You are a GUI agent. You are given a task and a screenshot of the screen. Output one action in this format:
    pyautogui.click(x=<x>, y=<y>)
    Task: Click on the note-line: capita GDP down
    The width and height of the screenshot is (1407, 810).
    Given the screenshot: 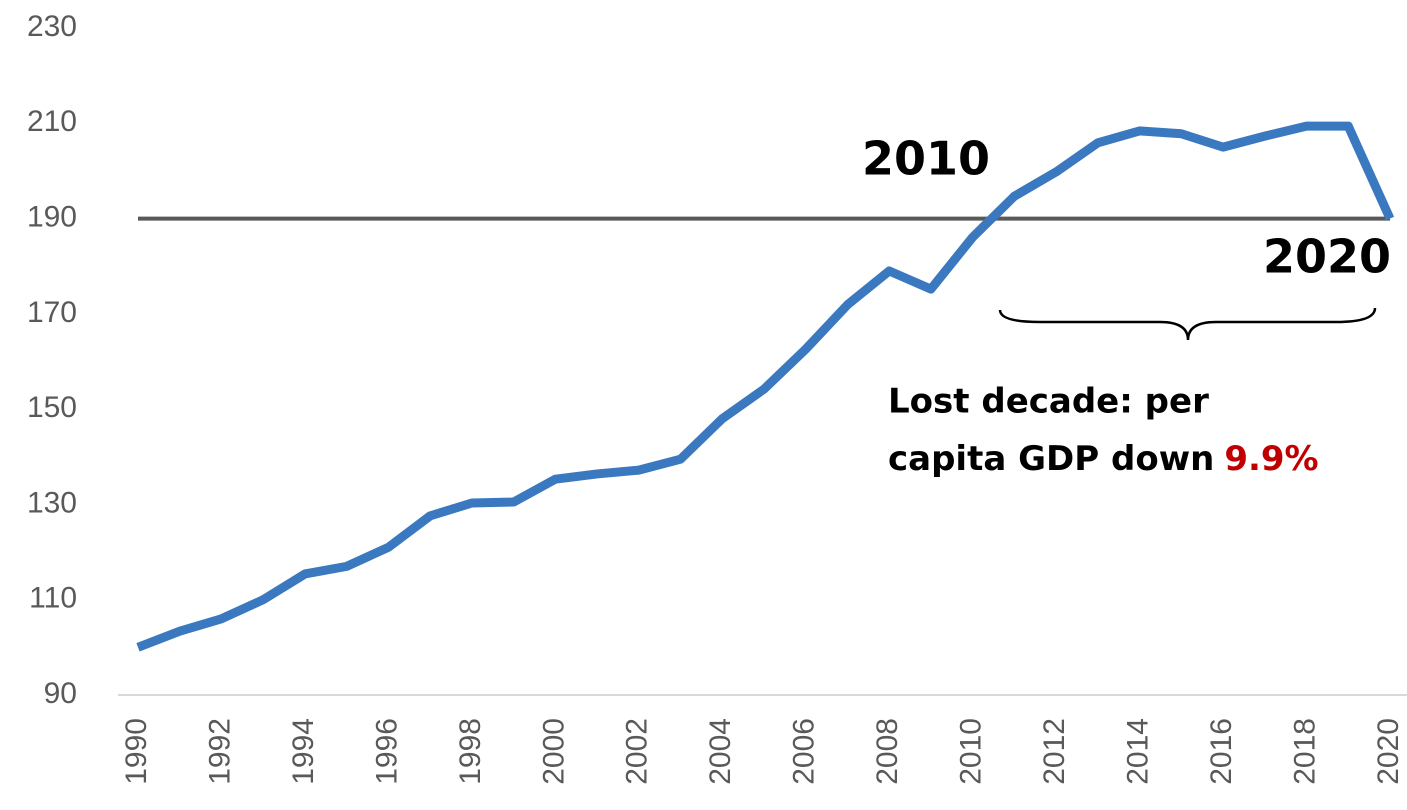 What is the action you would take?
    pyautogui.click(x=1051, y=459)
    